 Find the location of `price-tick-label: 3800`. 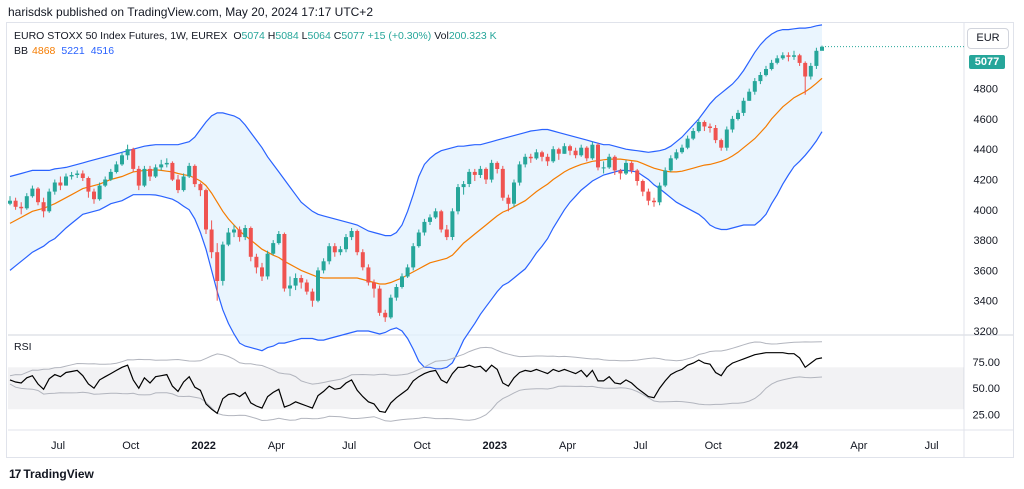

price-tick-label: 3800 is located at coordinates (986, 241).